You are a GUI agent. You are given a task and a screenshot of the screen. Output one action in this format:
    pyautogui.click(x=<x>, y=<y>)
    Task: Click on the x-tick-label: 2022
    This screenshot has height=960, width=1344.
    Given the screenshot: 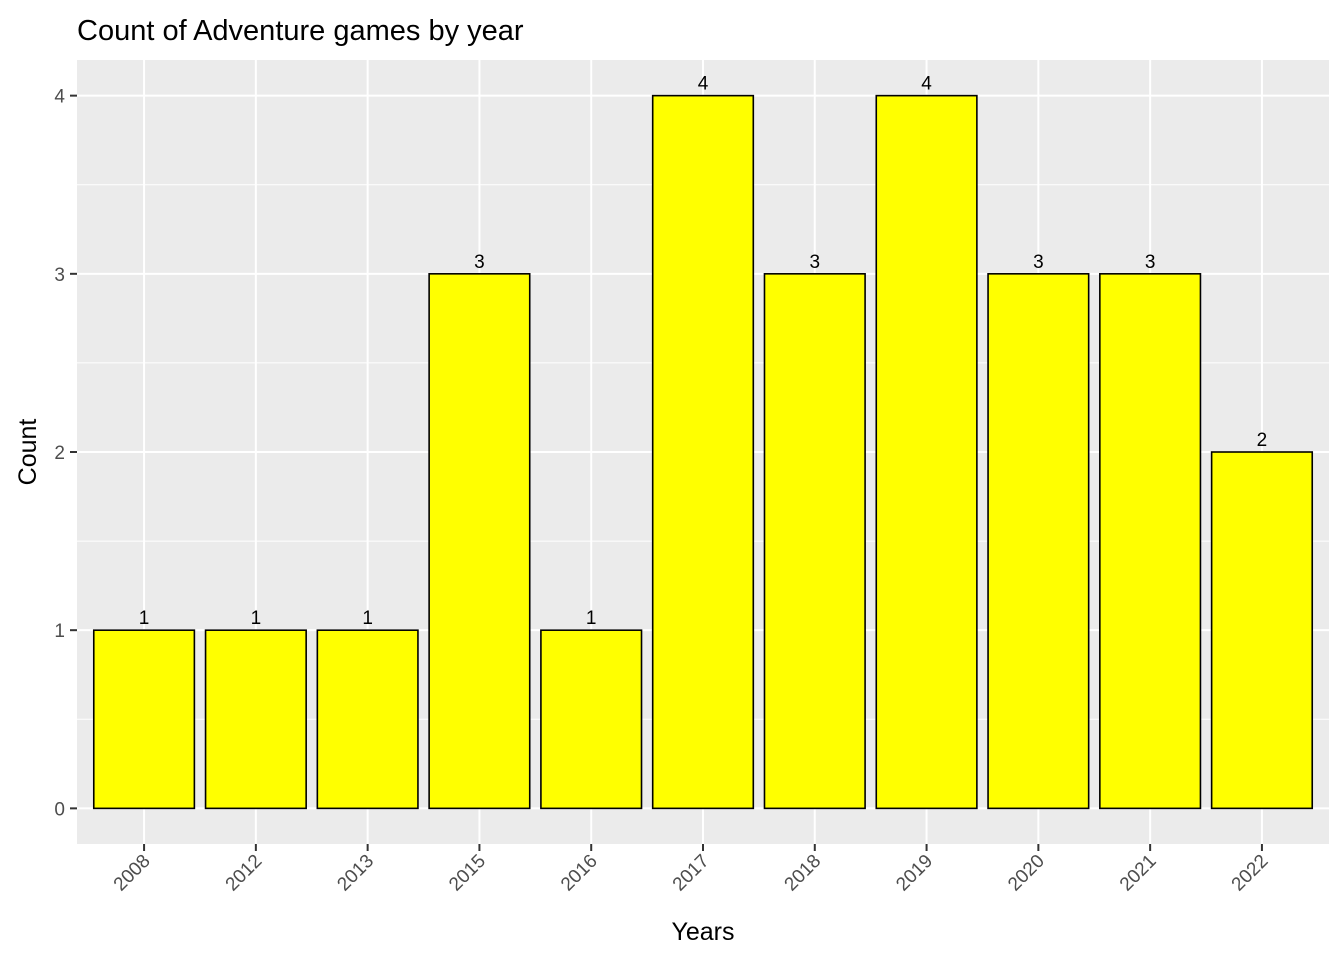 What is the action you would take?
    pyautogui.click(x=1250, y=873)
    